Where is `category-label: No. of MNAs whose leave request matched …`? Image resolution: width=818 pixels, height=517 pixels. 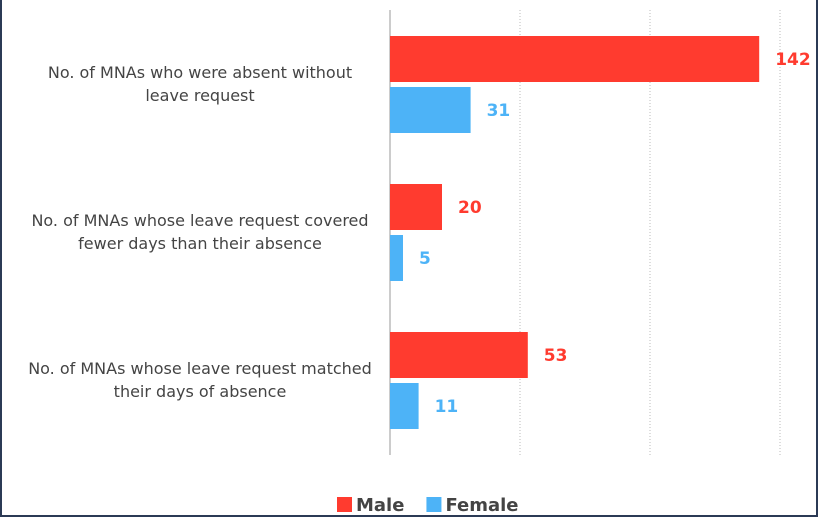
category-label: No. of MNAs whose leave request matched … is located at coordinates (200, 380).